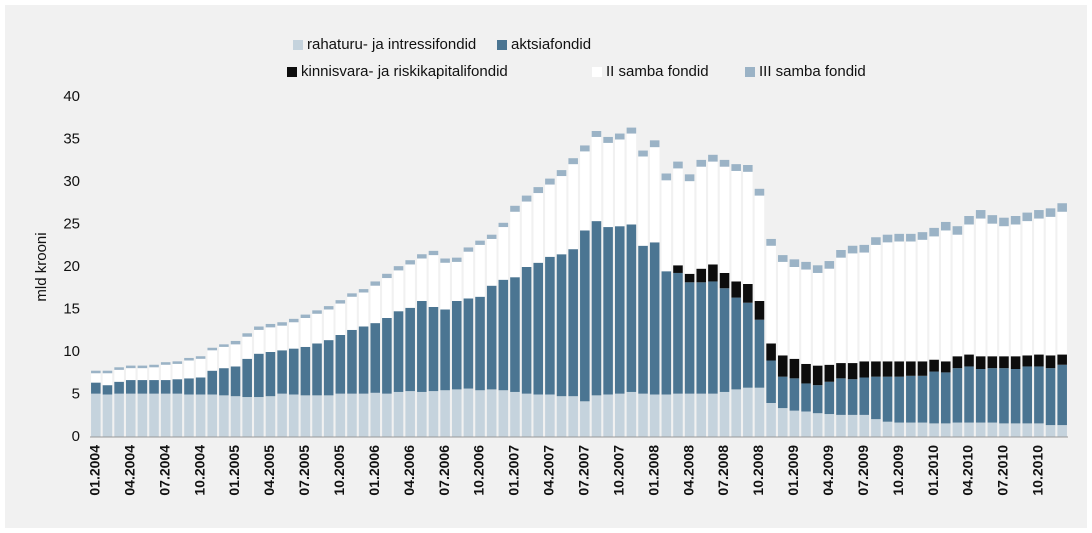  I want to click on x-tick-label: 04.2006, so click(409, 470).